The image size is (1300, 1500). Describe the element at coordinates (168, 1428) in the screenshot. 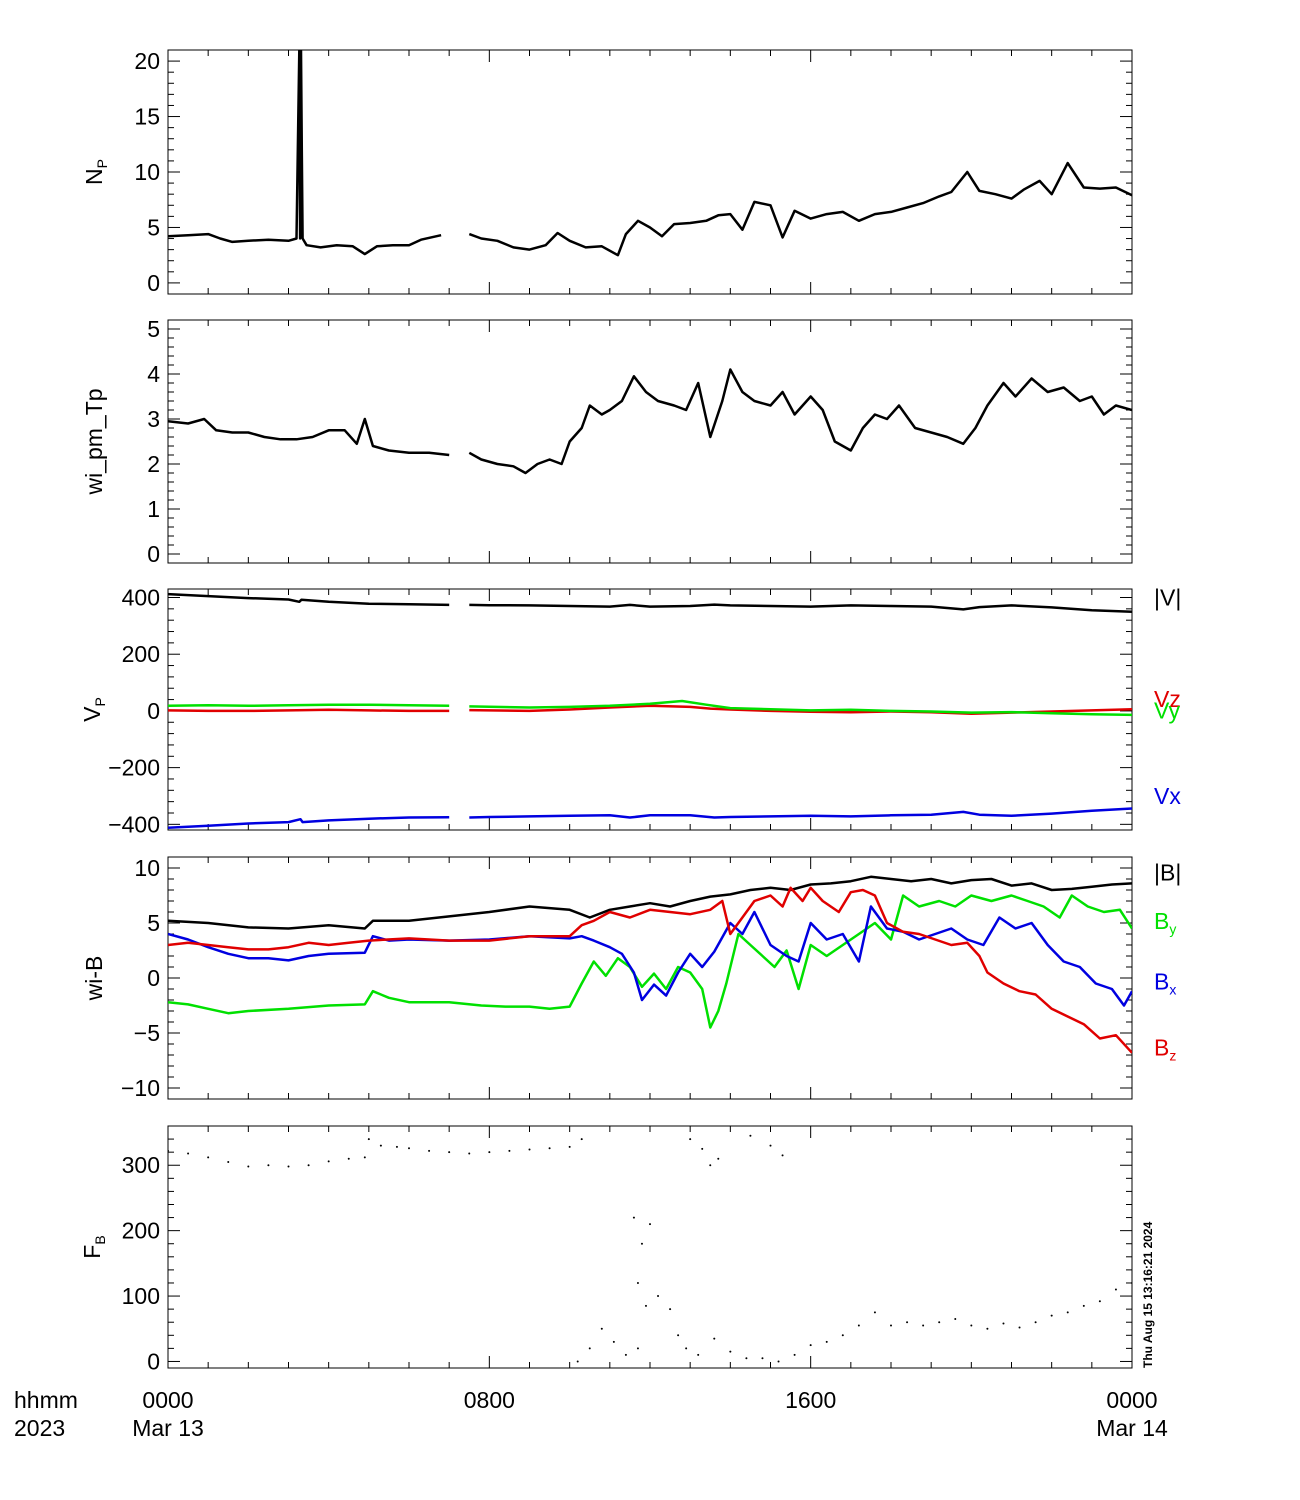

I see `x-tick-date-label: Mar 13` at that location.